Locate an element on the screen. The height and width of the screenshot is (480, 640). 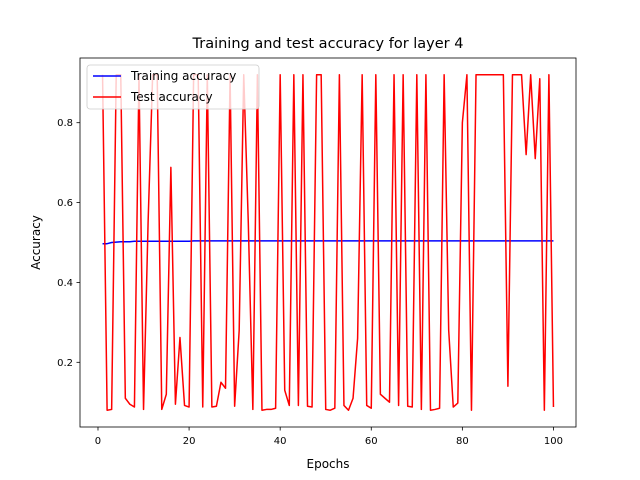
chart-title: Training and test accuracy for layer 4 is located at coordinates (328, 44).